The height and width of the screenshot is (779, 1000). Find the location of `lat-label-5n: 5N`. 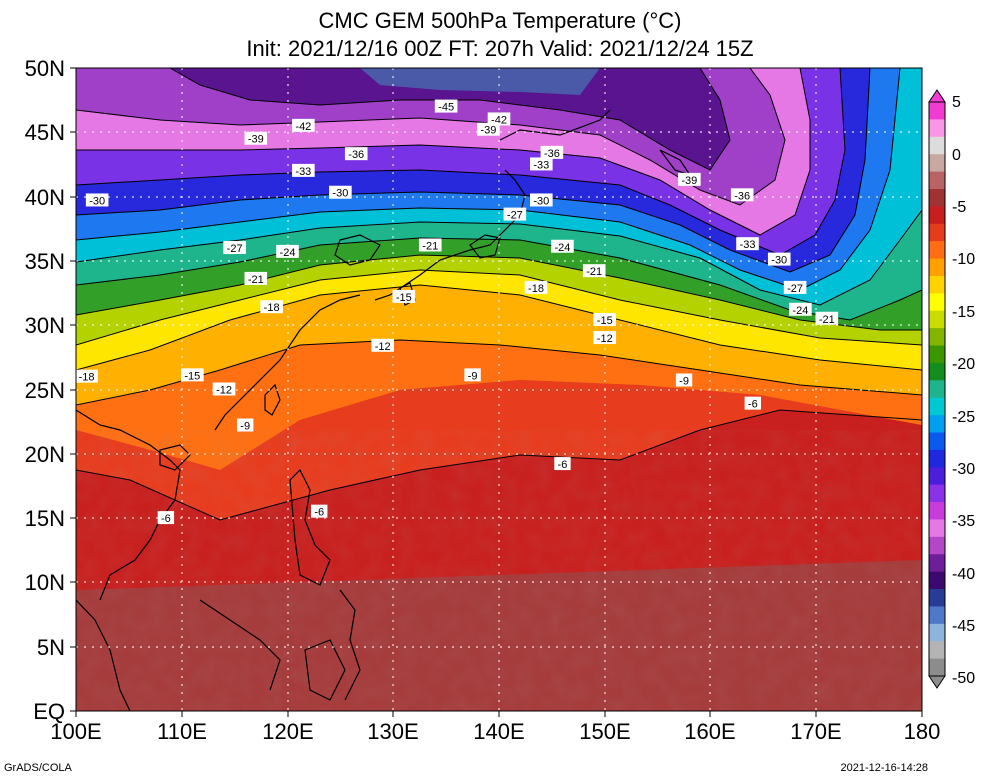

lat-label-5n: 5N is located at coordinates (50, 647).